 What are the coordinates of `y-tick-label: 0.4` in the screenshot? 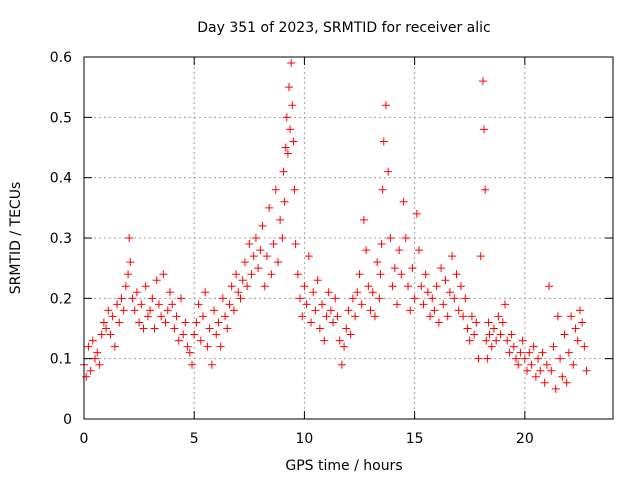 It's located at (61, 179).